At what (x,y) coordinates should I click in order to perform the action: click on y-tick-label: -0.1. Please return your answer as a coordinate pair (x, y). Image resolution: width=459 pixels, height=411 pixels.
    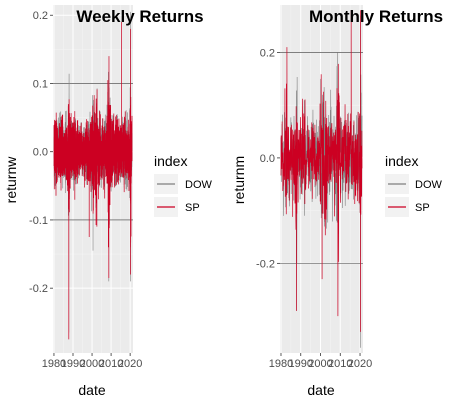
    Looking at the image, I should click on (38, 221).